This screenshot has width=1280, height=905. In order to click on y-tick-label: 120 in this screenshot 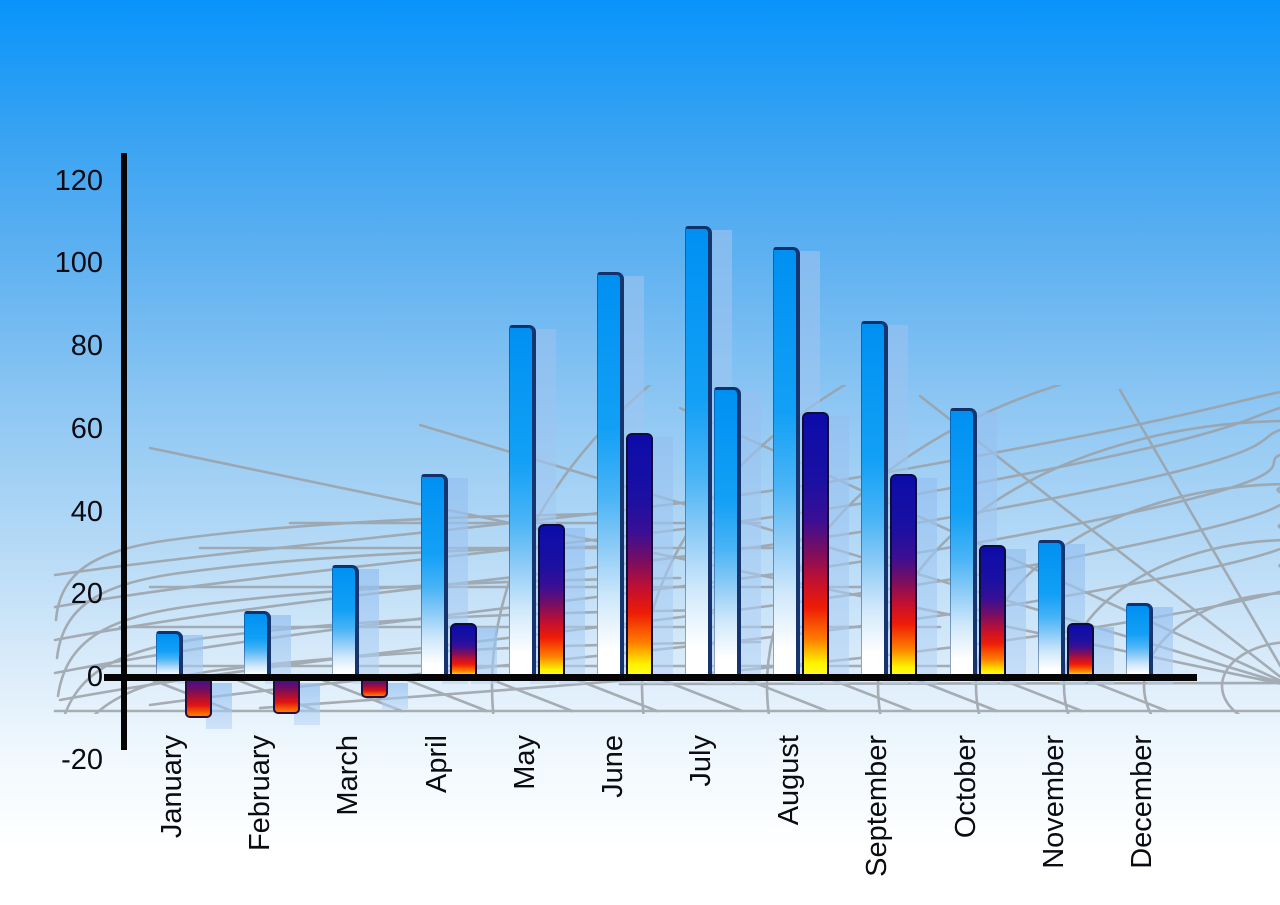, I will do `click(78, 180)`.